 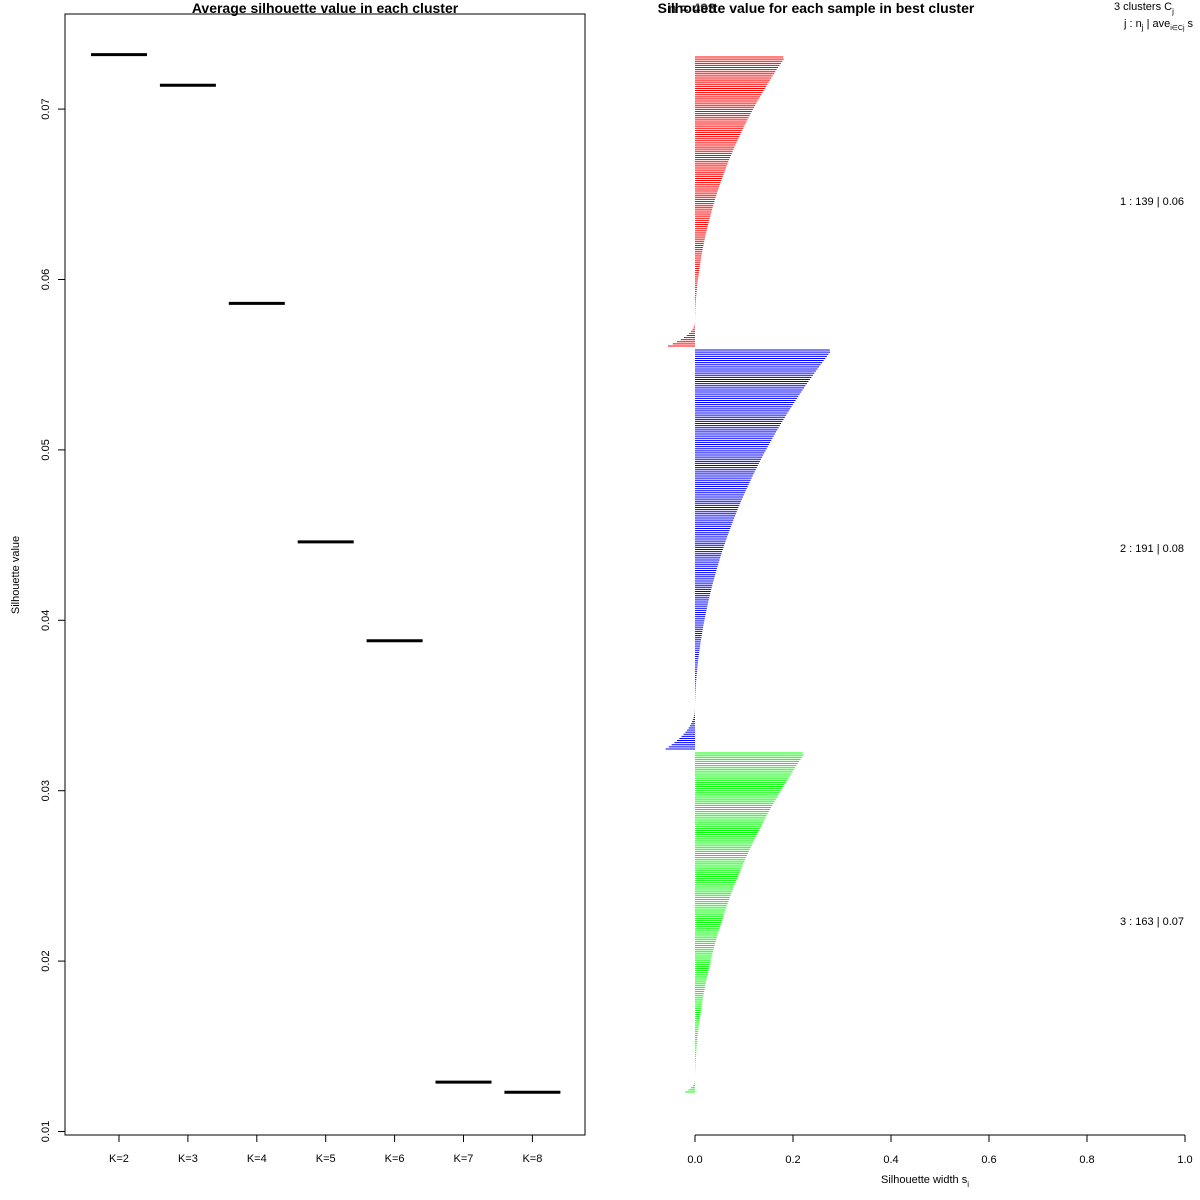 I want to click on left-y-tick-label: 0.03, so click(x=46, y=790).